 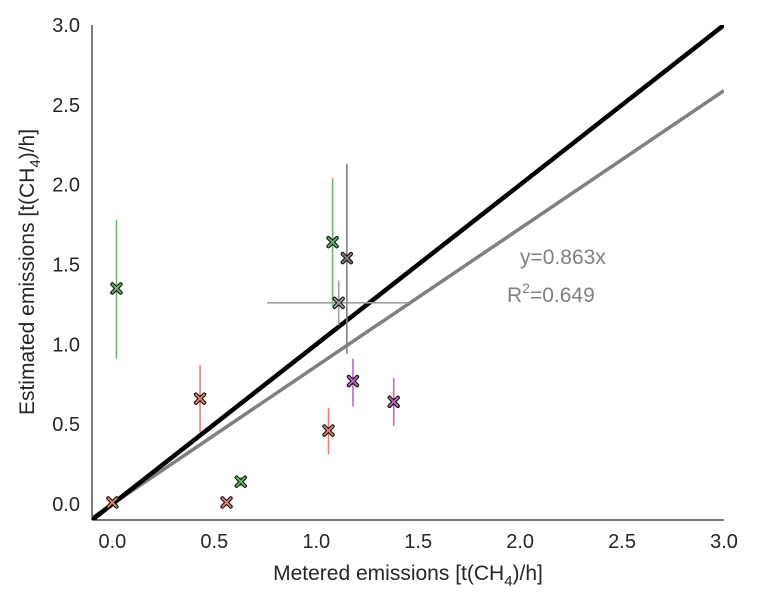 What do you see at coordinates (316, 542) in the screenshot?
I see `x-tick-label: 1.0` at bounding box center [316, 542].